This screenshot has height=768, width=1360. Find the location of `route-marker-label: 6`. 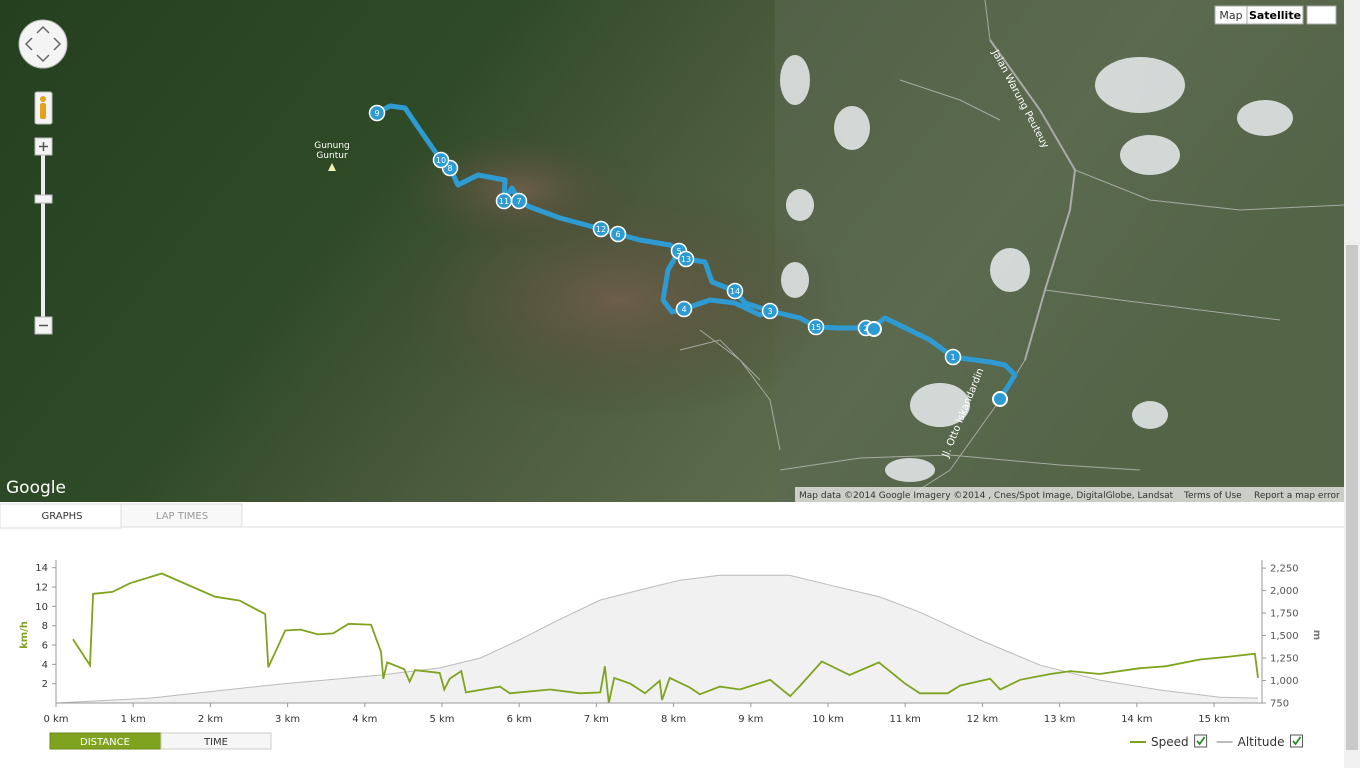

route-marker-label: 6 is located at coordinates (617, 234).